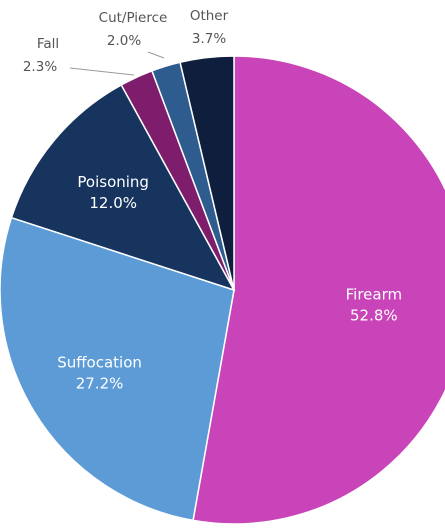  Describe the element at coordinates (48, 44) in the screenshot. I see `slice-label-fall: Fall` at that location.